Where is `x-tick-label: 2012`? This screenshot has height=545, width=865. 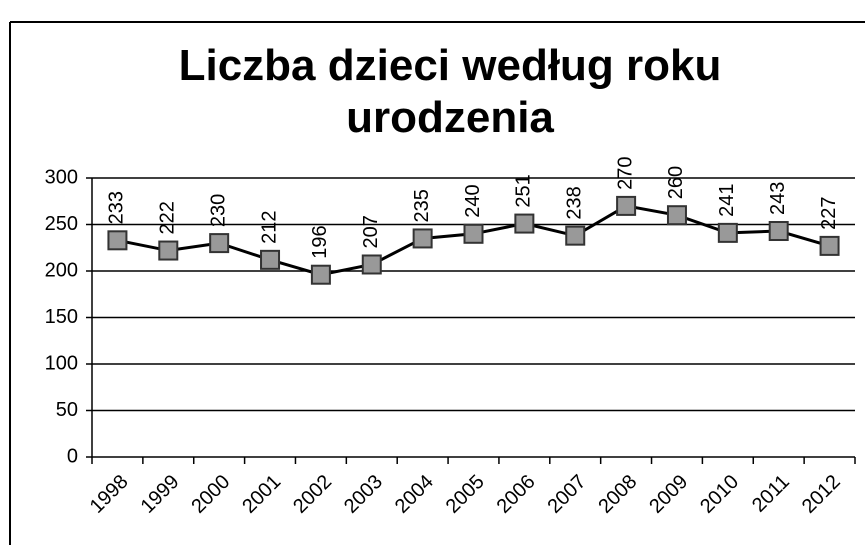
x-tick-label: 2012 is located at coordinates (821, 494).